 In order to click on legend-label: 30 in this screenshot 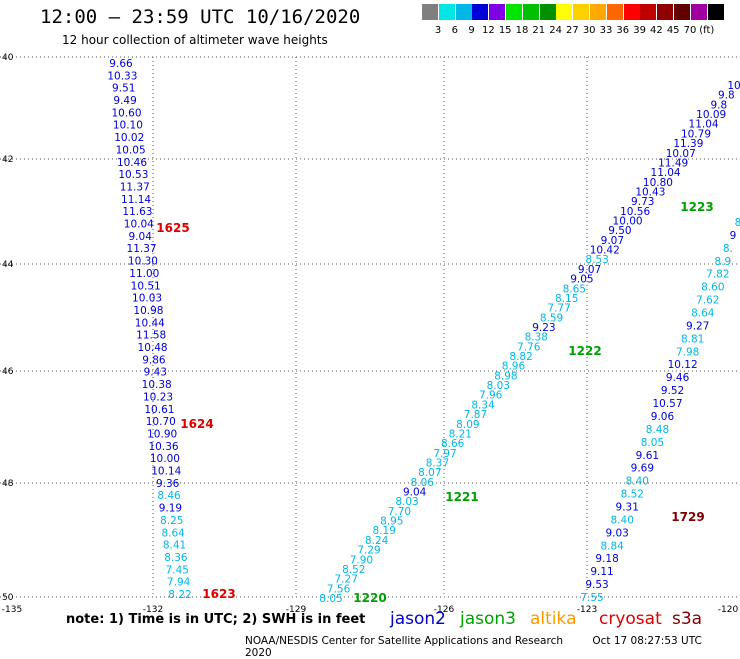, I will do `click(589, 30)`.